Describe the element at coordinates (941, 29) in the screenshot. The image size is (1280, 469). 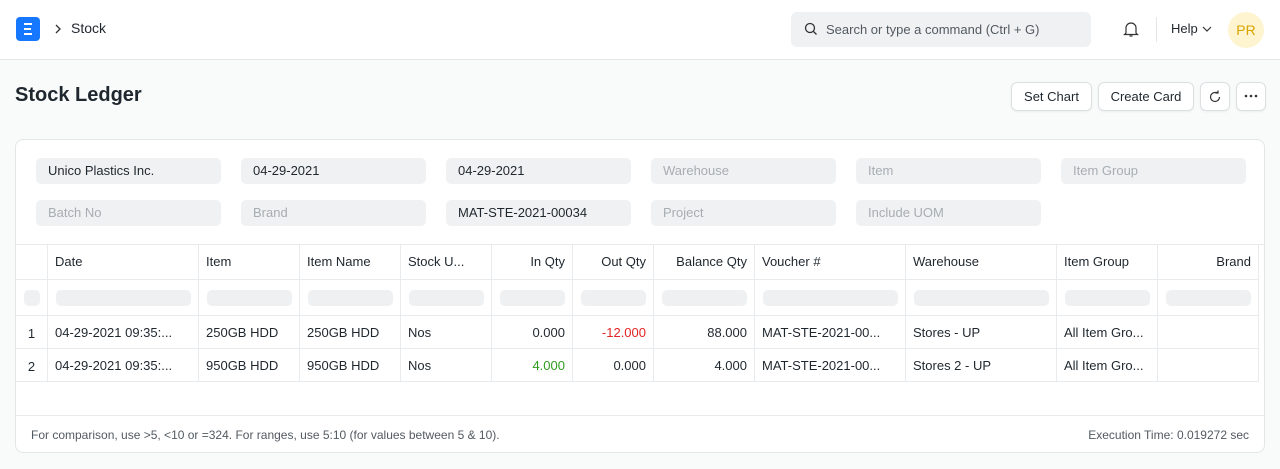
I see `search-bar: Search or type a command (Ctrl + G)` at that location.